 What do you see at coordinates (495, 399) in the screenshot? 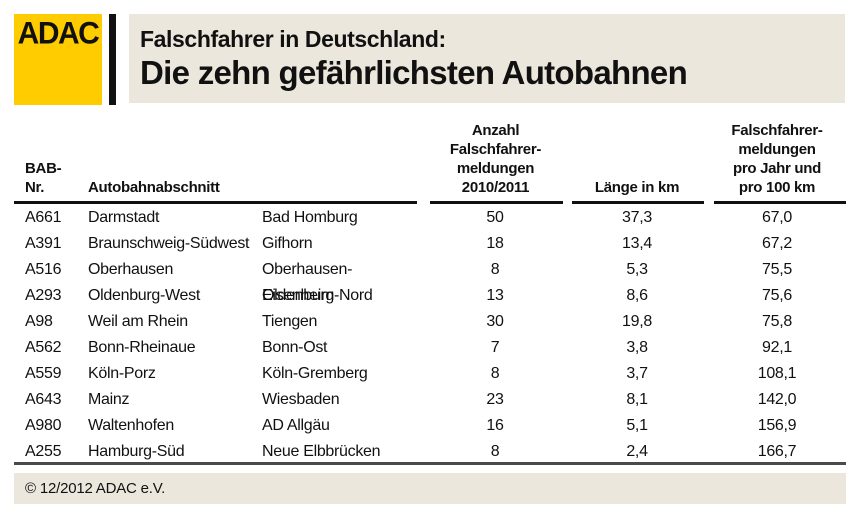
I see `table-cell: 23` at bounding box center [495, 399].